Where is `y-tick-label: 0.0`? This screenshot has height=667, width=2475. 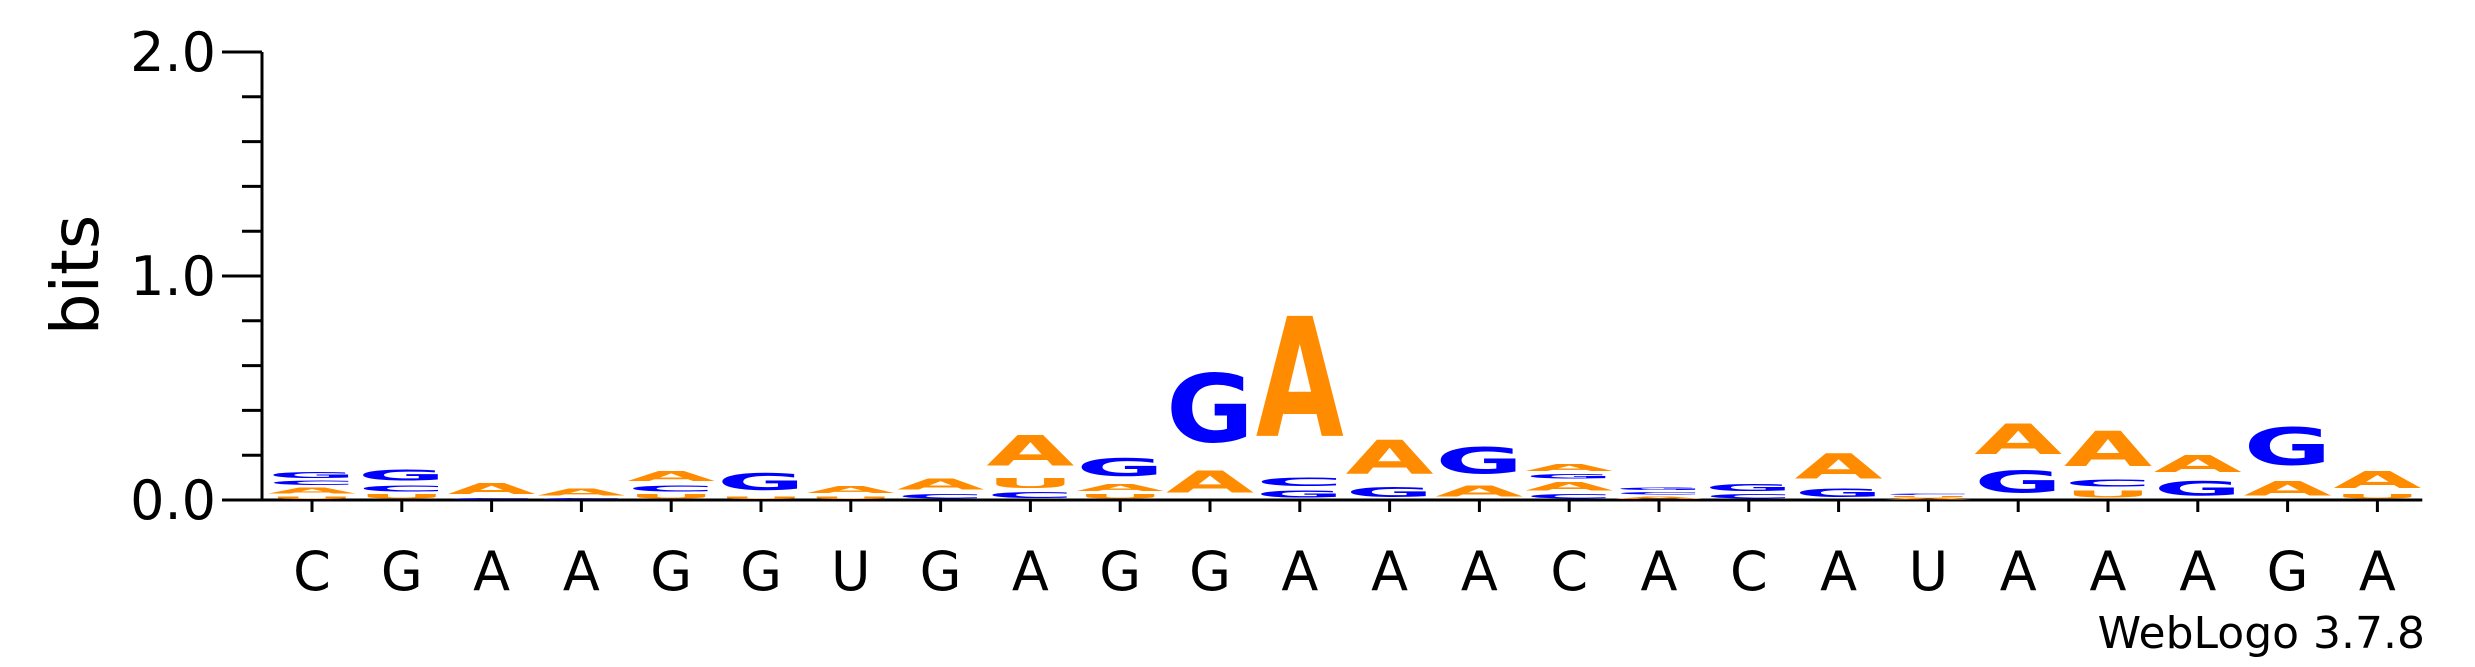
y-tick-label: 0.0 is located at coordinates (173, 500).